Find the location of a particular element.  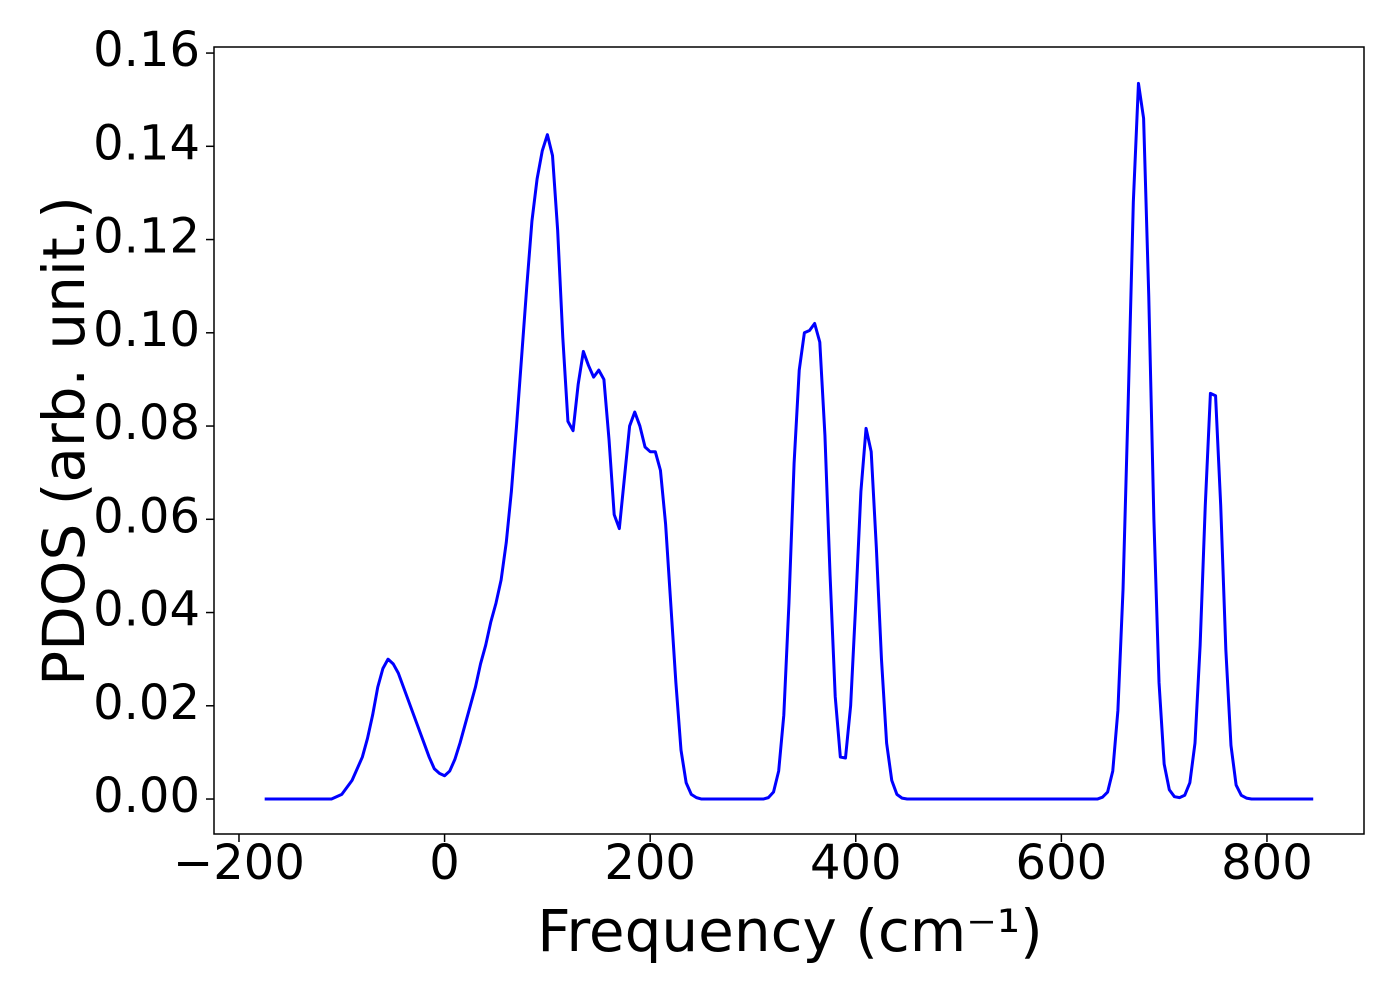

y-tick-label: 0.12 is located at coordinates (146, 237).